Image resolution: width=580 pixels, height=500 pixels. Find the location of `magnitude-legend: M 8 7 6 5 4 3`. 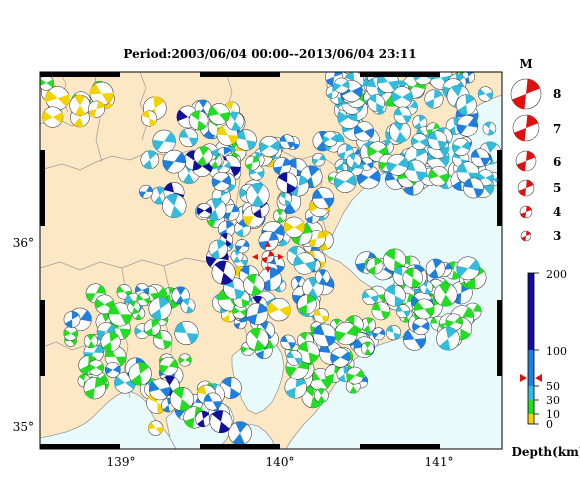

magnitude-legend: M 8 7 6 5 4 3 is located at coordinates (535, 150).